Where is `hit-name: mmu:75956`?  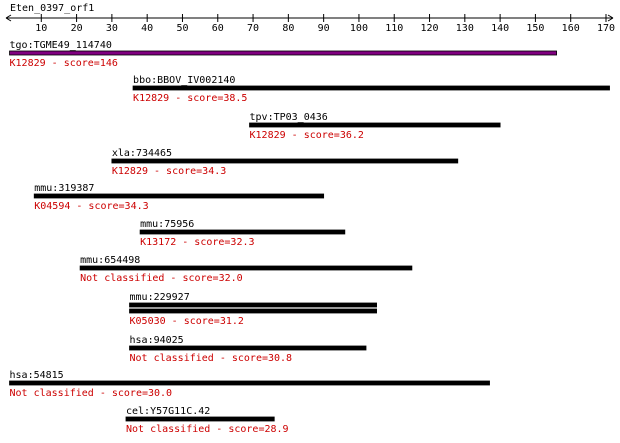 hit-name: mmu:75956 is located at coordinates (167, 224).